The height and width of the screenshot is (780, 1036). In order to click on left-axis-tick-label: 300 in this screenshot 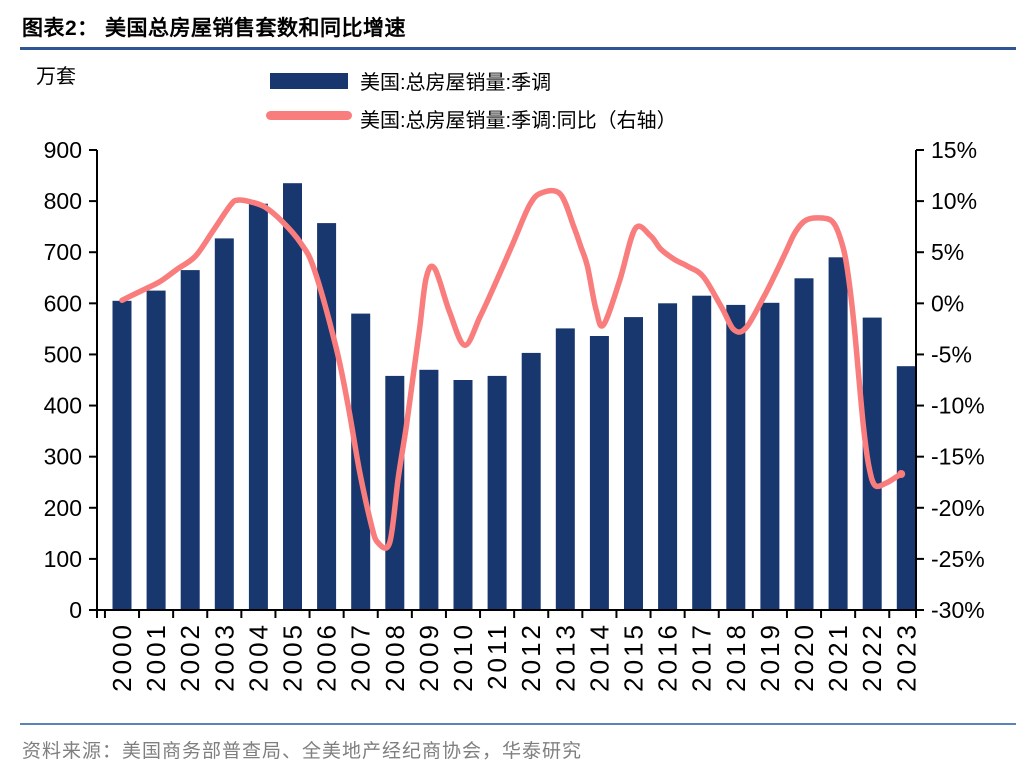, I will do `click(63, 457)`.